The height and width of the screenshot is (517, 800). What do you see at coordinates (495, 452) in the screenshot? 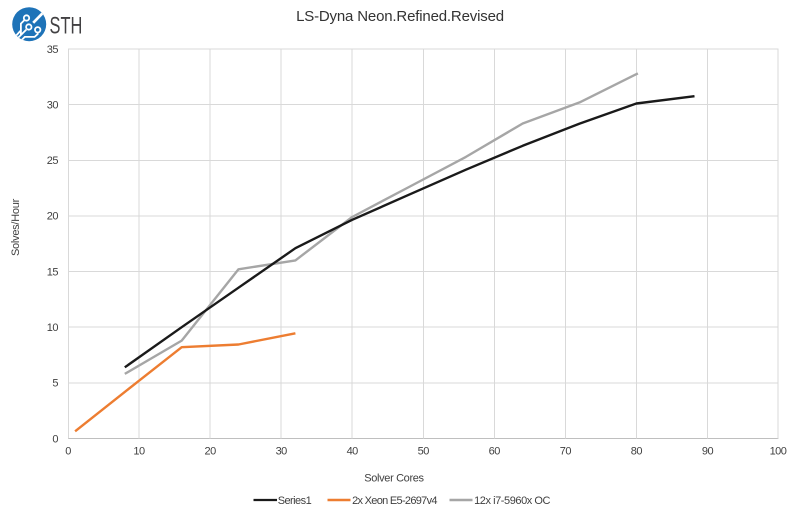
I see `svg-text: 60` at bounding box center [495, 452].